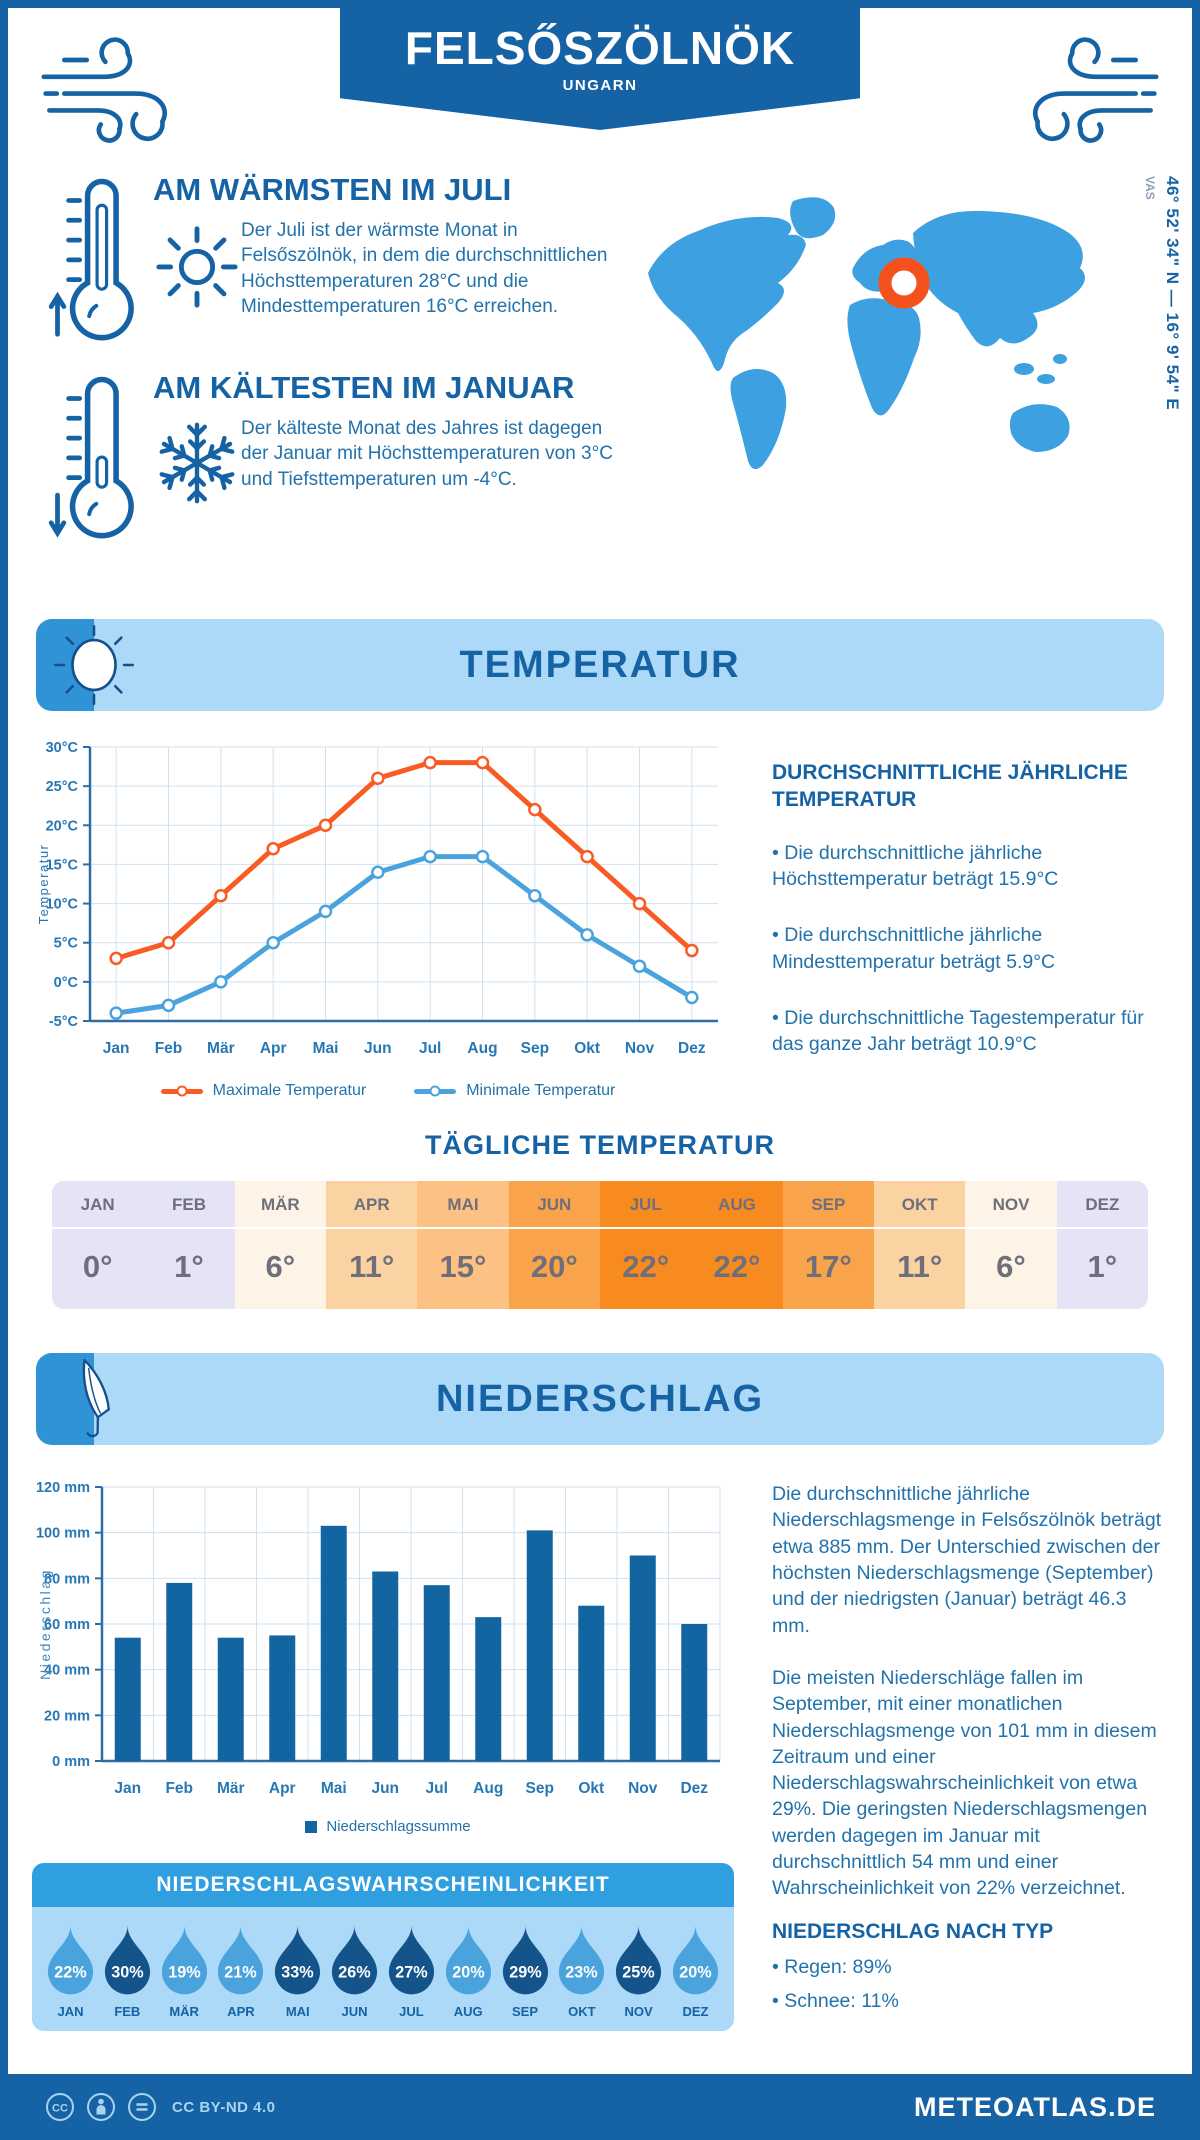 The width and height of the screenshot is (1200, 2140). What do you see at coordinates (867, 333) in the screenshot?
I see `world-map` at bounding box center [867, 333].